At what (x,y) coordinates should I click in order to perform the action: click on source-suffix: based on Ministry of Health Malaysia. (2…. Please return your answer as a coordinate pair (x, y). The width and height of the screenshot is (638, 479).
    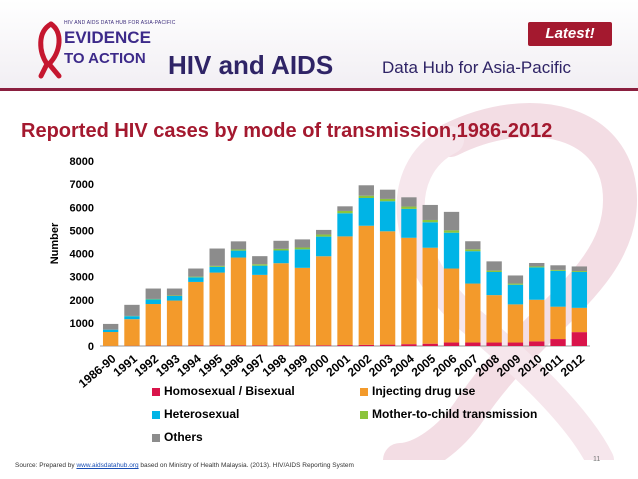
    Looking at the image, I should click on (246, 465).